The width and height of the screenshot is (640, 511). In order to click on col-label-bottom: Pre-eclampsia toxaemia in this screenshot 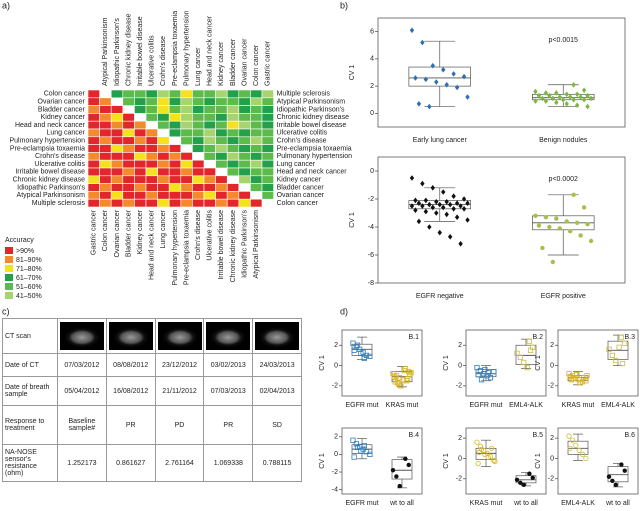, I will do `click(186, 247)`.